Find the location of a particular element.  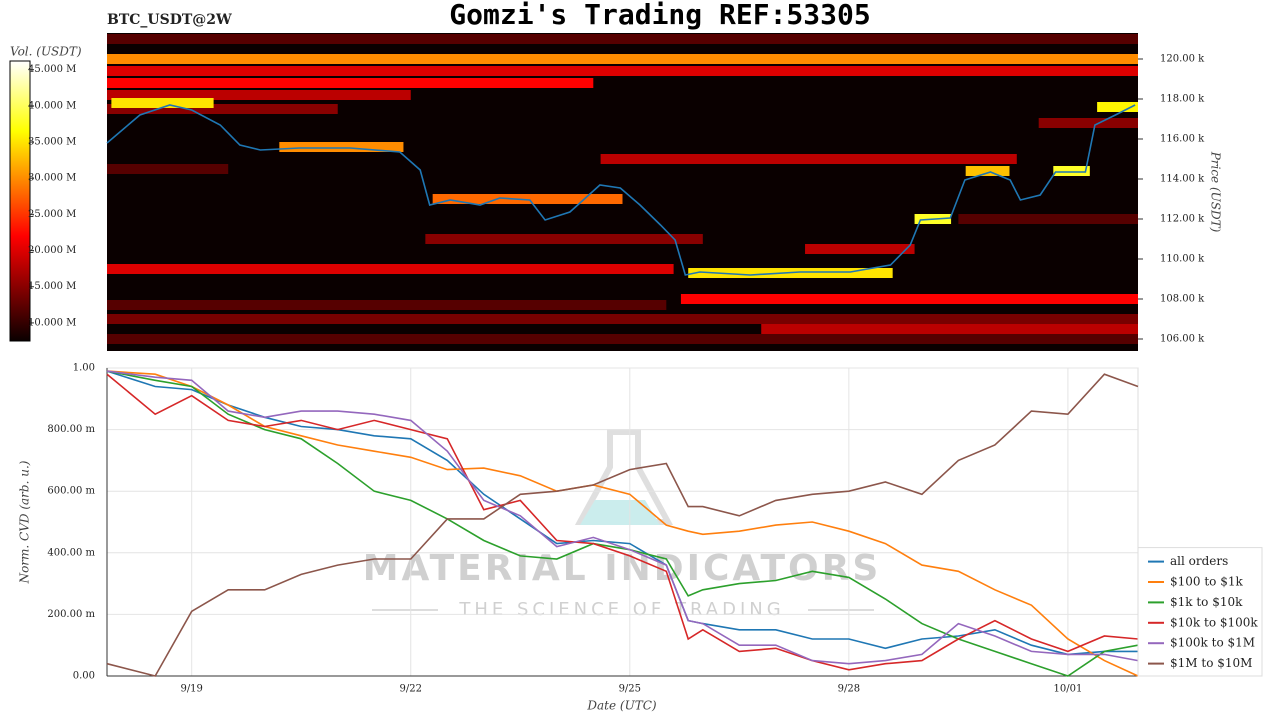

legend-box is located at coordinates (1200, 612).